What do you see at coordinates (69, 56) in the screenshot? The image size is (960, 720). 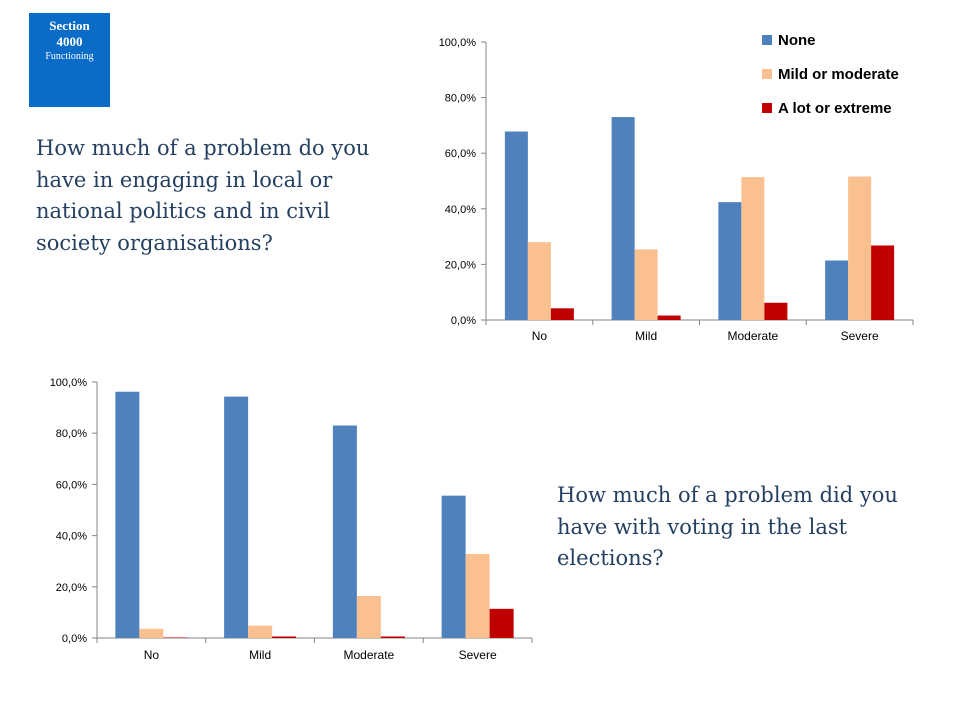 I see `section-subtitle: Functioning` at bounding box center [69, 56].